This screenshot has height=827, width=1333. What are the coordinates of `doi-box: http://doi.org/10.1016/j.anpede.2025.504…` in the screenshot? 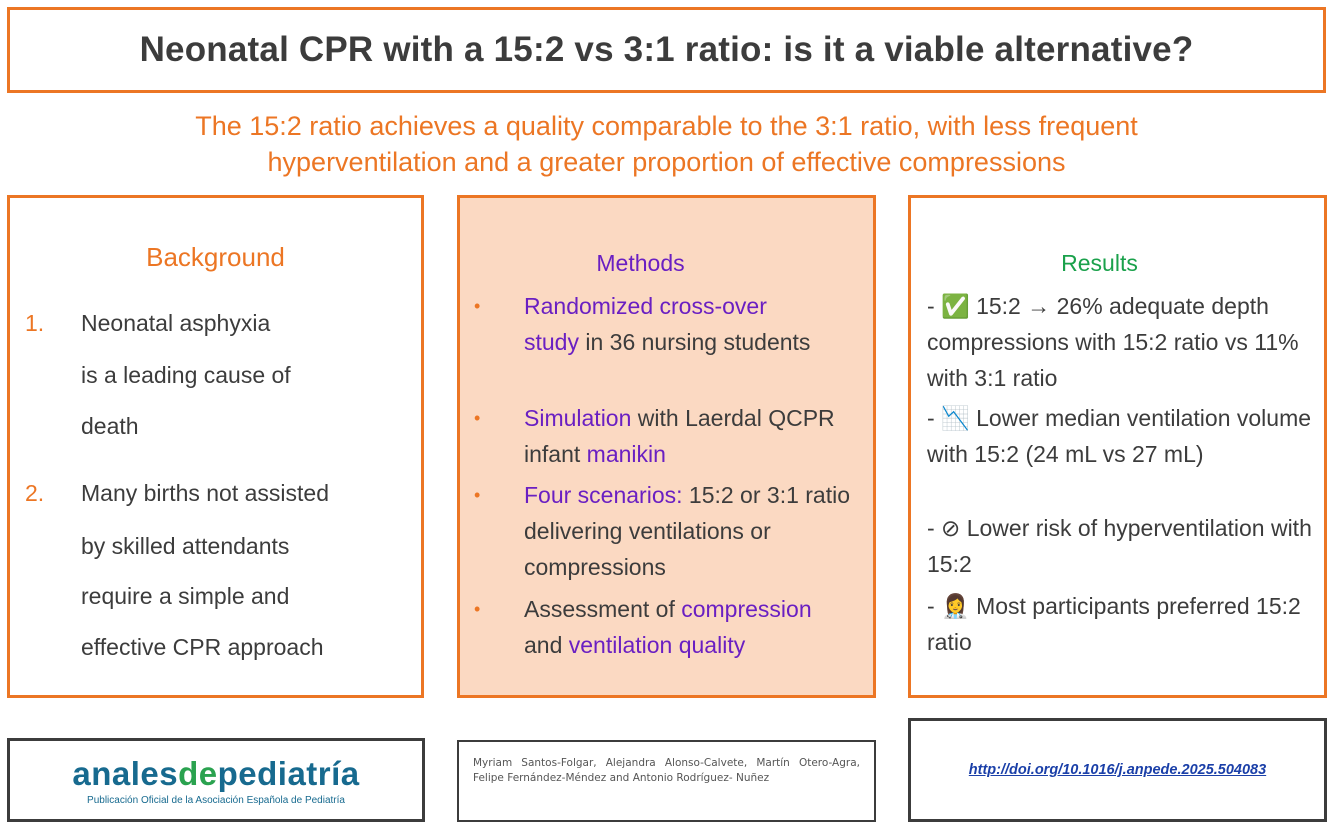 It's located at (1117, 770).